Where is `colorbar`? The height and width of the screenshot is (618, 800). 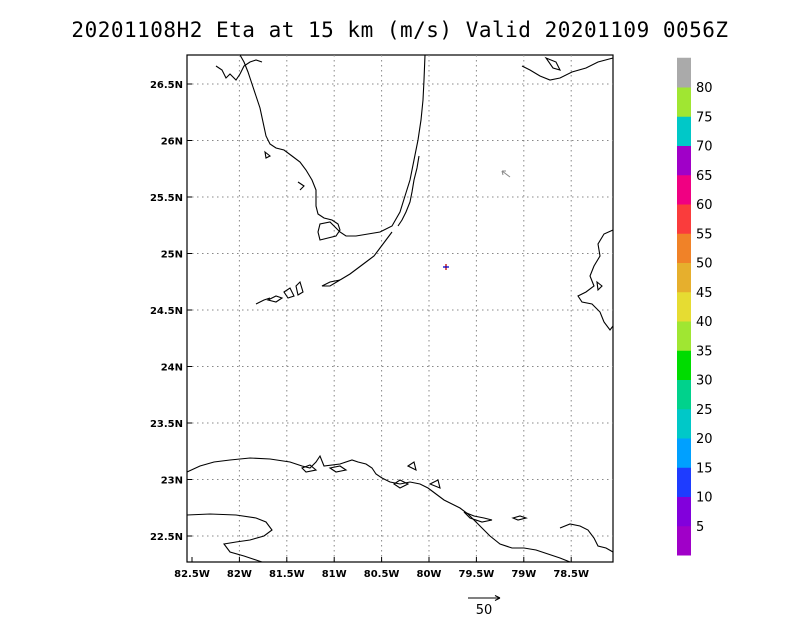
colorbar is located at coordinates (684, 306).